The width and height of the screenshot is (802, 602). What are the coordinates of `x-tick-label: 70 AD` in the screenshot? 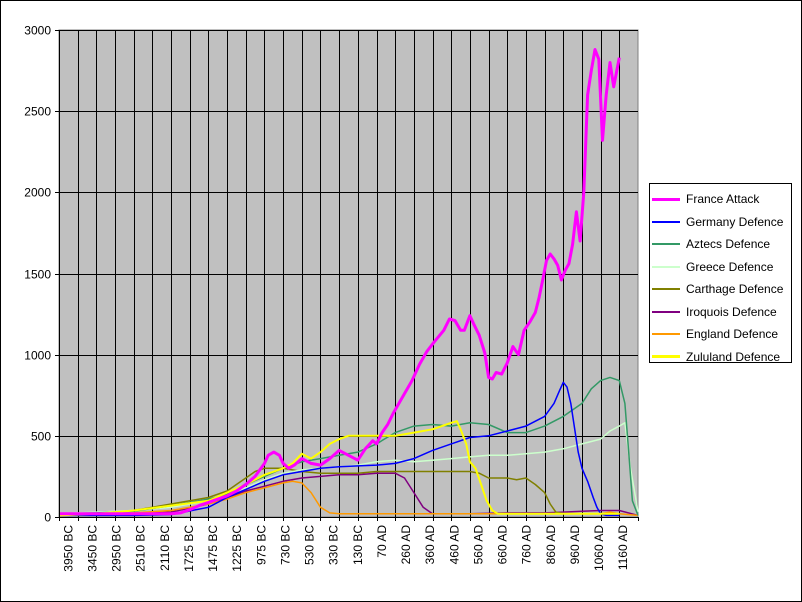 It's located at (382, 541).